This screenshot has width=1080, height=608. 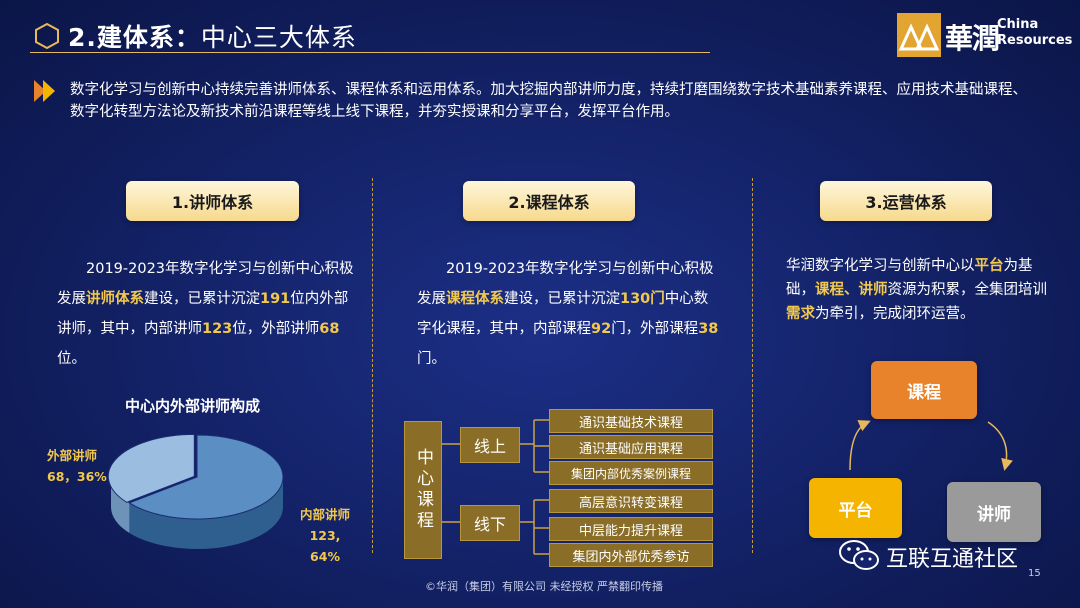 I want to click on course-online-1: 通识基础技术课程, so click(x=631, y=421).